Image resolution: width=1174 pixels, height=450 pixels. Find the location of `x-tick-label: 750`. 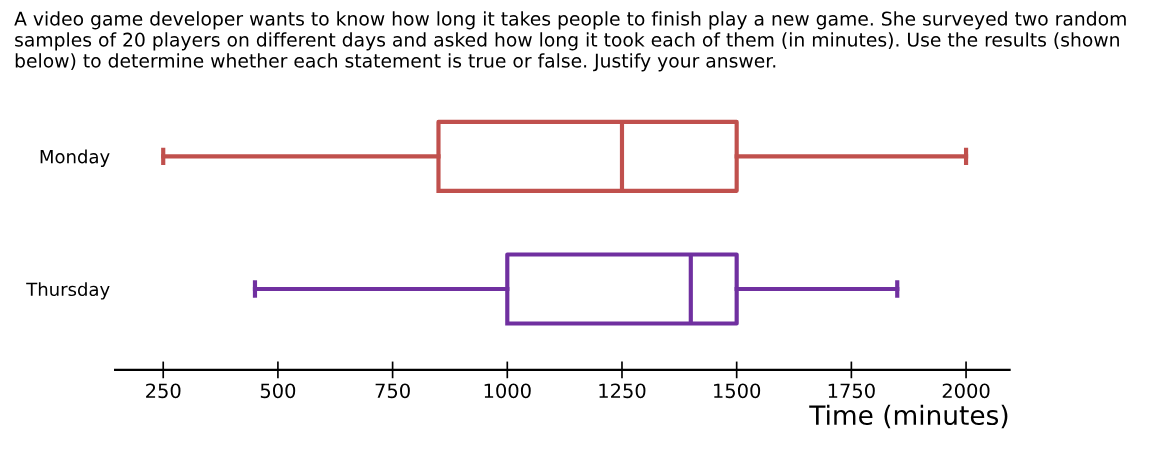

x-tick-label: 750 is located at coordinates (392, 391).